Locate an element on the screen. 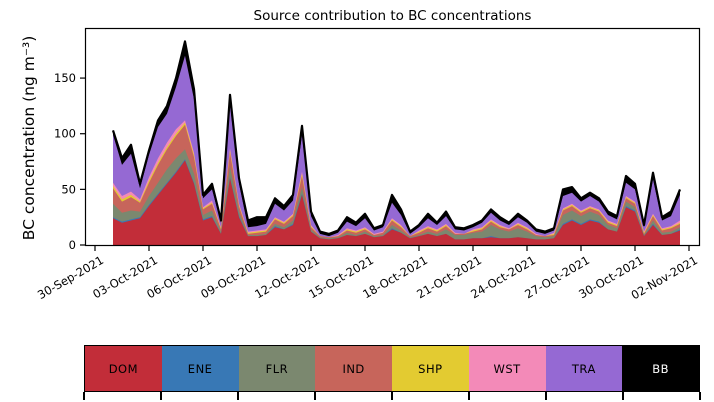  legend-axis-ticks is located at coordinates (392, 396).